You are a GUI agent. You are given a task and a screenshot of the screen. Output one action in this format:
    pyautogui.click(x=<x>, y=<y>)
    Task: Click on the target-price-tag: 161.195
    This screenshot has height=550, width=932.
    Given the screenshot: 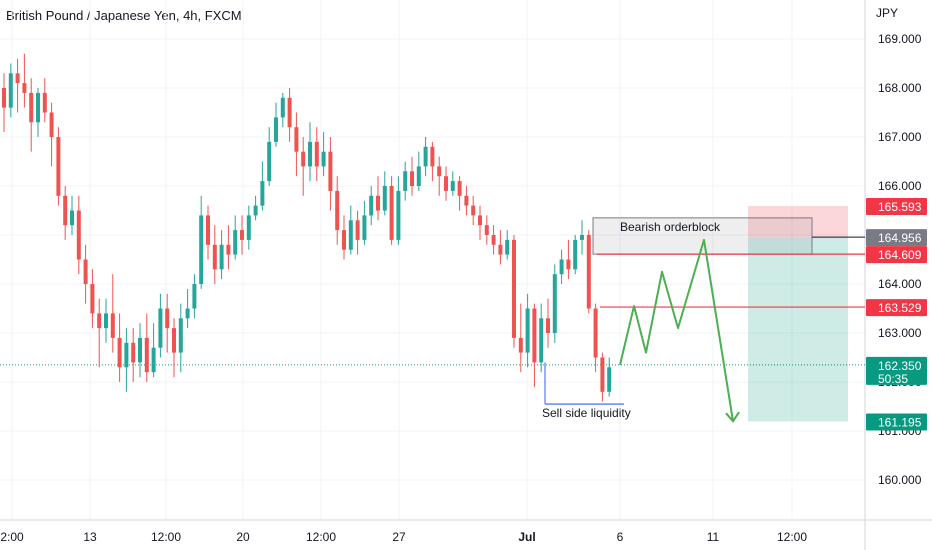 What is the action you would take?
    pyautogui.click(x=900, y=422)
    